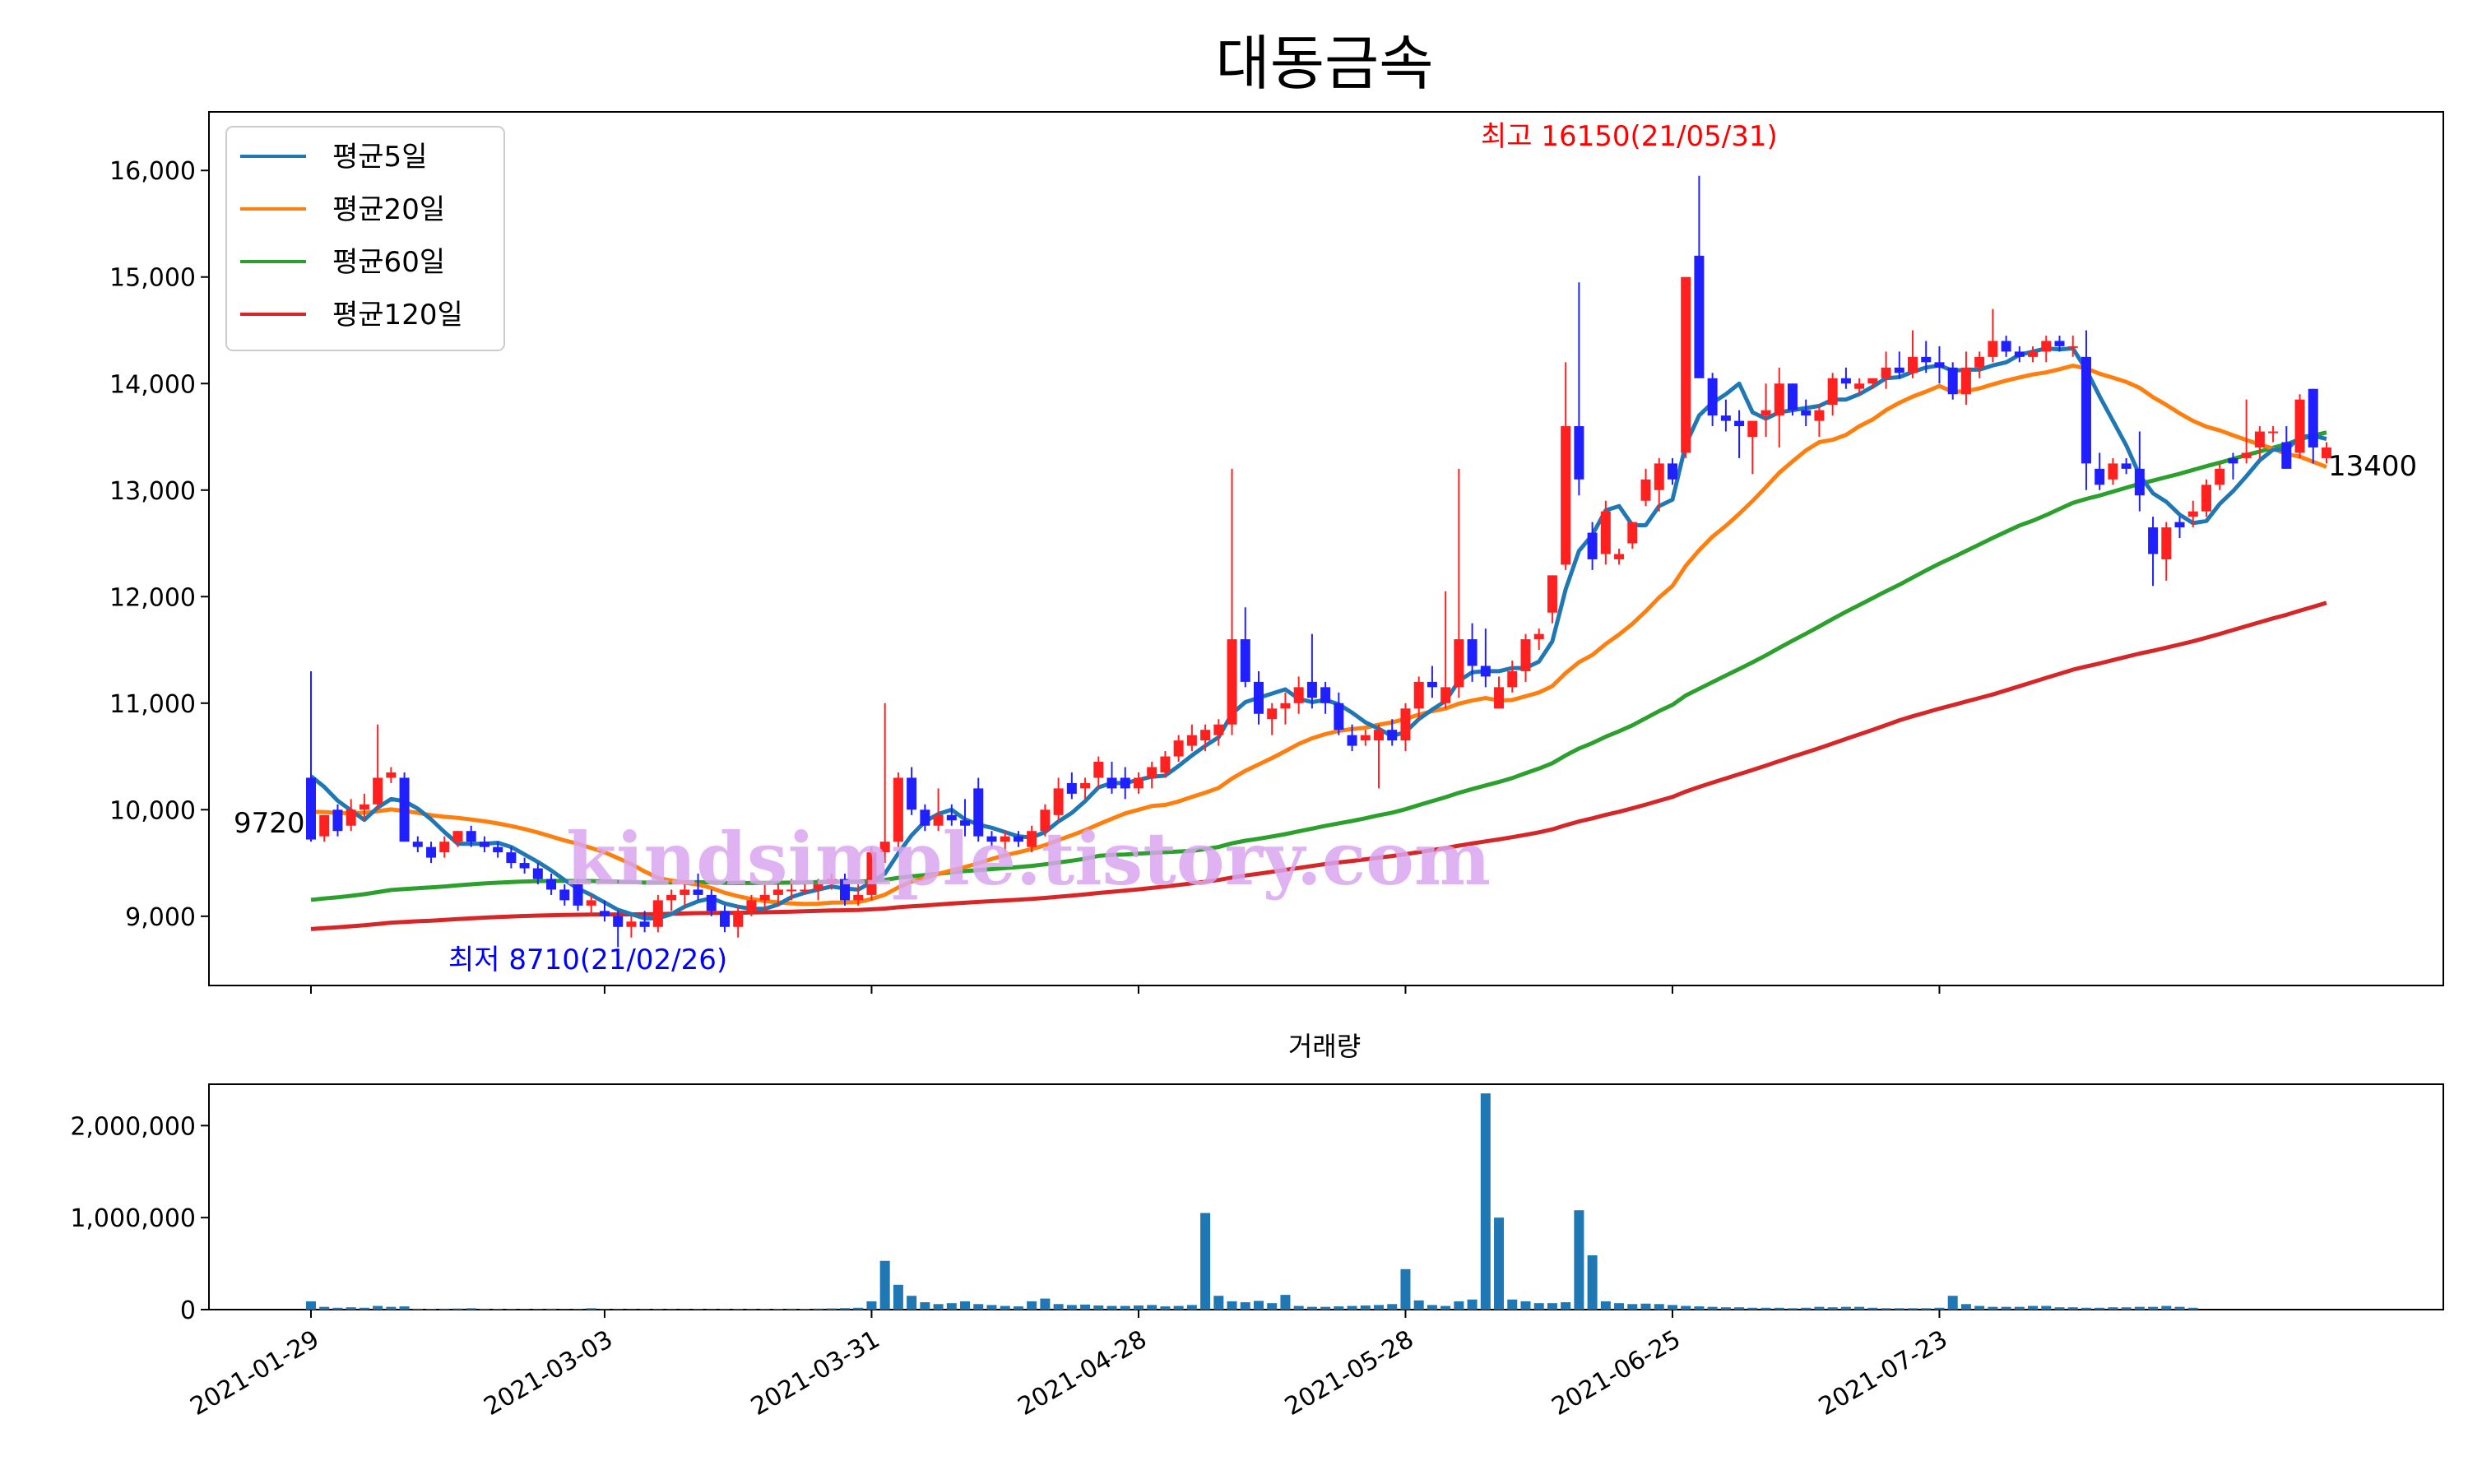  I want to click on legend-box, so click(365, 239).